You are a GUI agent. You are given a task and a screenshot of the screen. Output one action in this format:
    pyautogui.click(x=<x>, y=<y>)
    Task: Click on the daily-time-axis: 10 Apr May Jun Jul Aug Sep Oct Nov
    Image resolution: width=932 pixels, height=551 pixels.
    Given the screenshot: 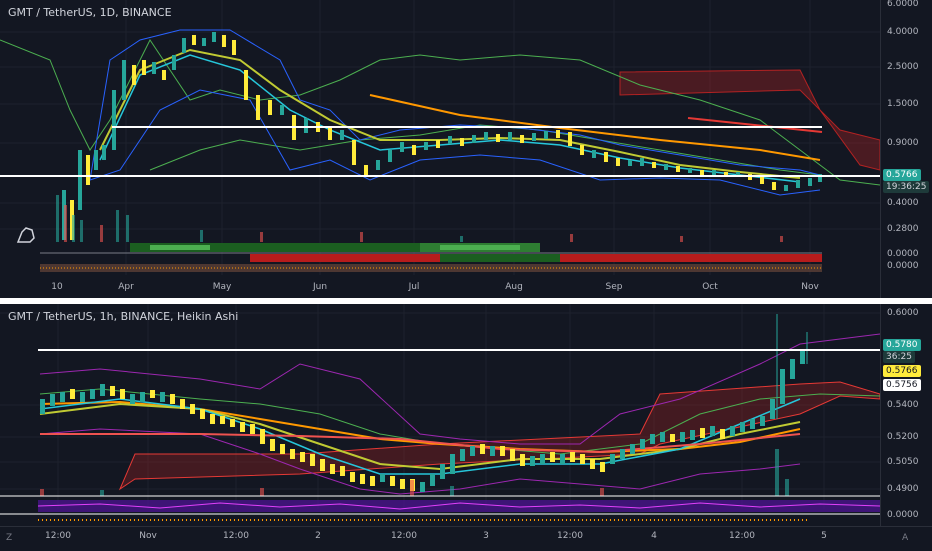 What is the action you would take?
    pyautogui.click(x=440, y=288)
    